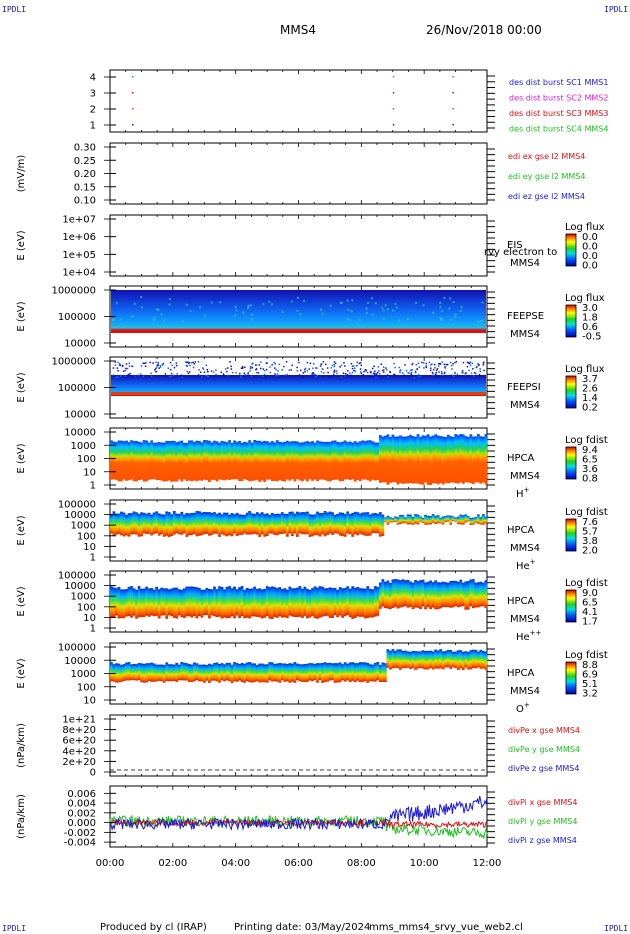 The height and width of the screenshot is (934, 630). I want to click on series-label: divPi z gse MMS4, so click(542, 840).